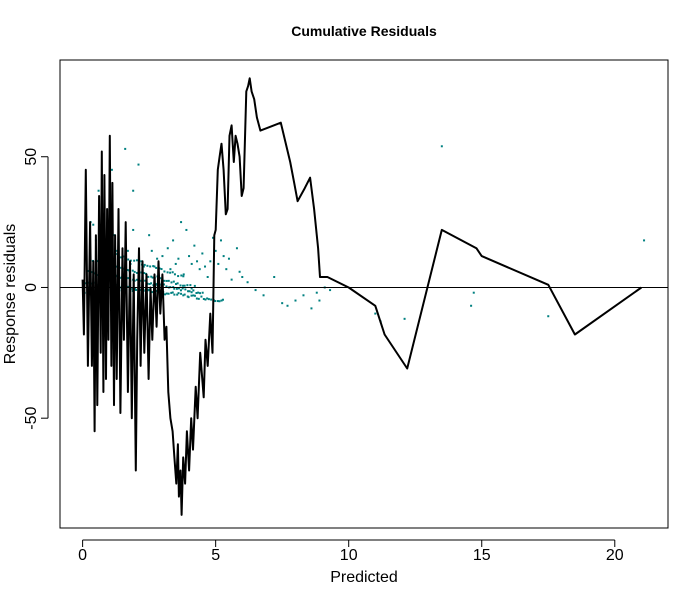  Describe the element at coordinates (351, 551) in the screenshot. I see `x-axis: 0 5 10 15 20` at that location.